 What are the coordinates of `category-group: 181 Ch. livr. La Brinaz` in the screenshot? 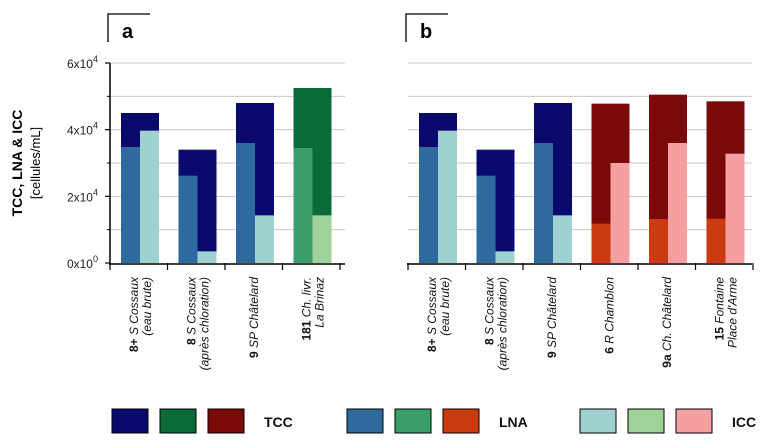 It's located at (311, 214).